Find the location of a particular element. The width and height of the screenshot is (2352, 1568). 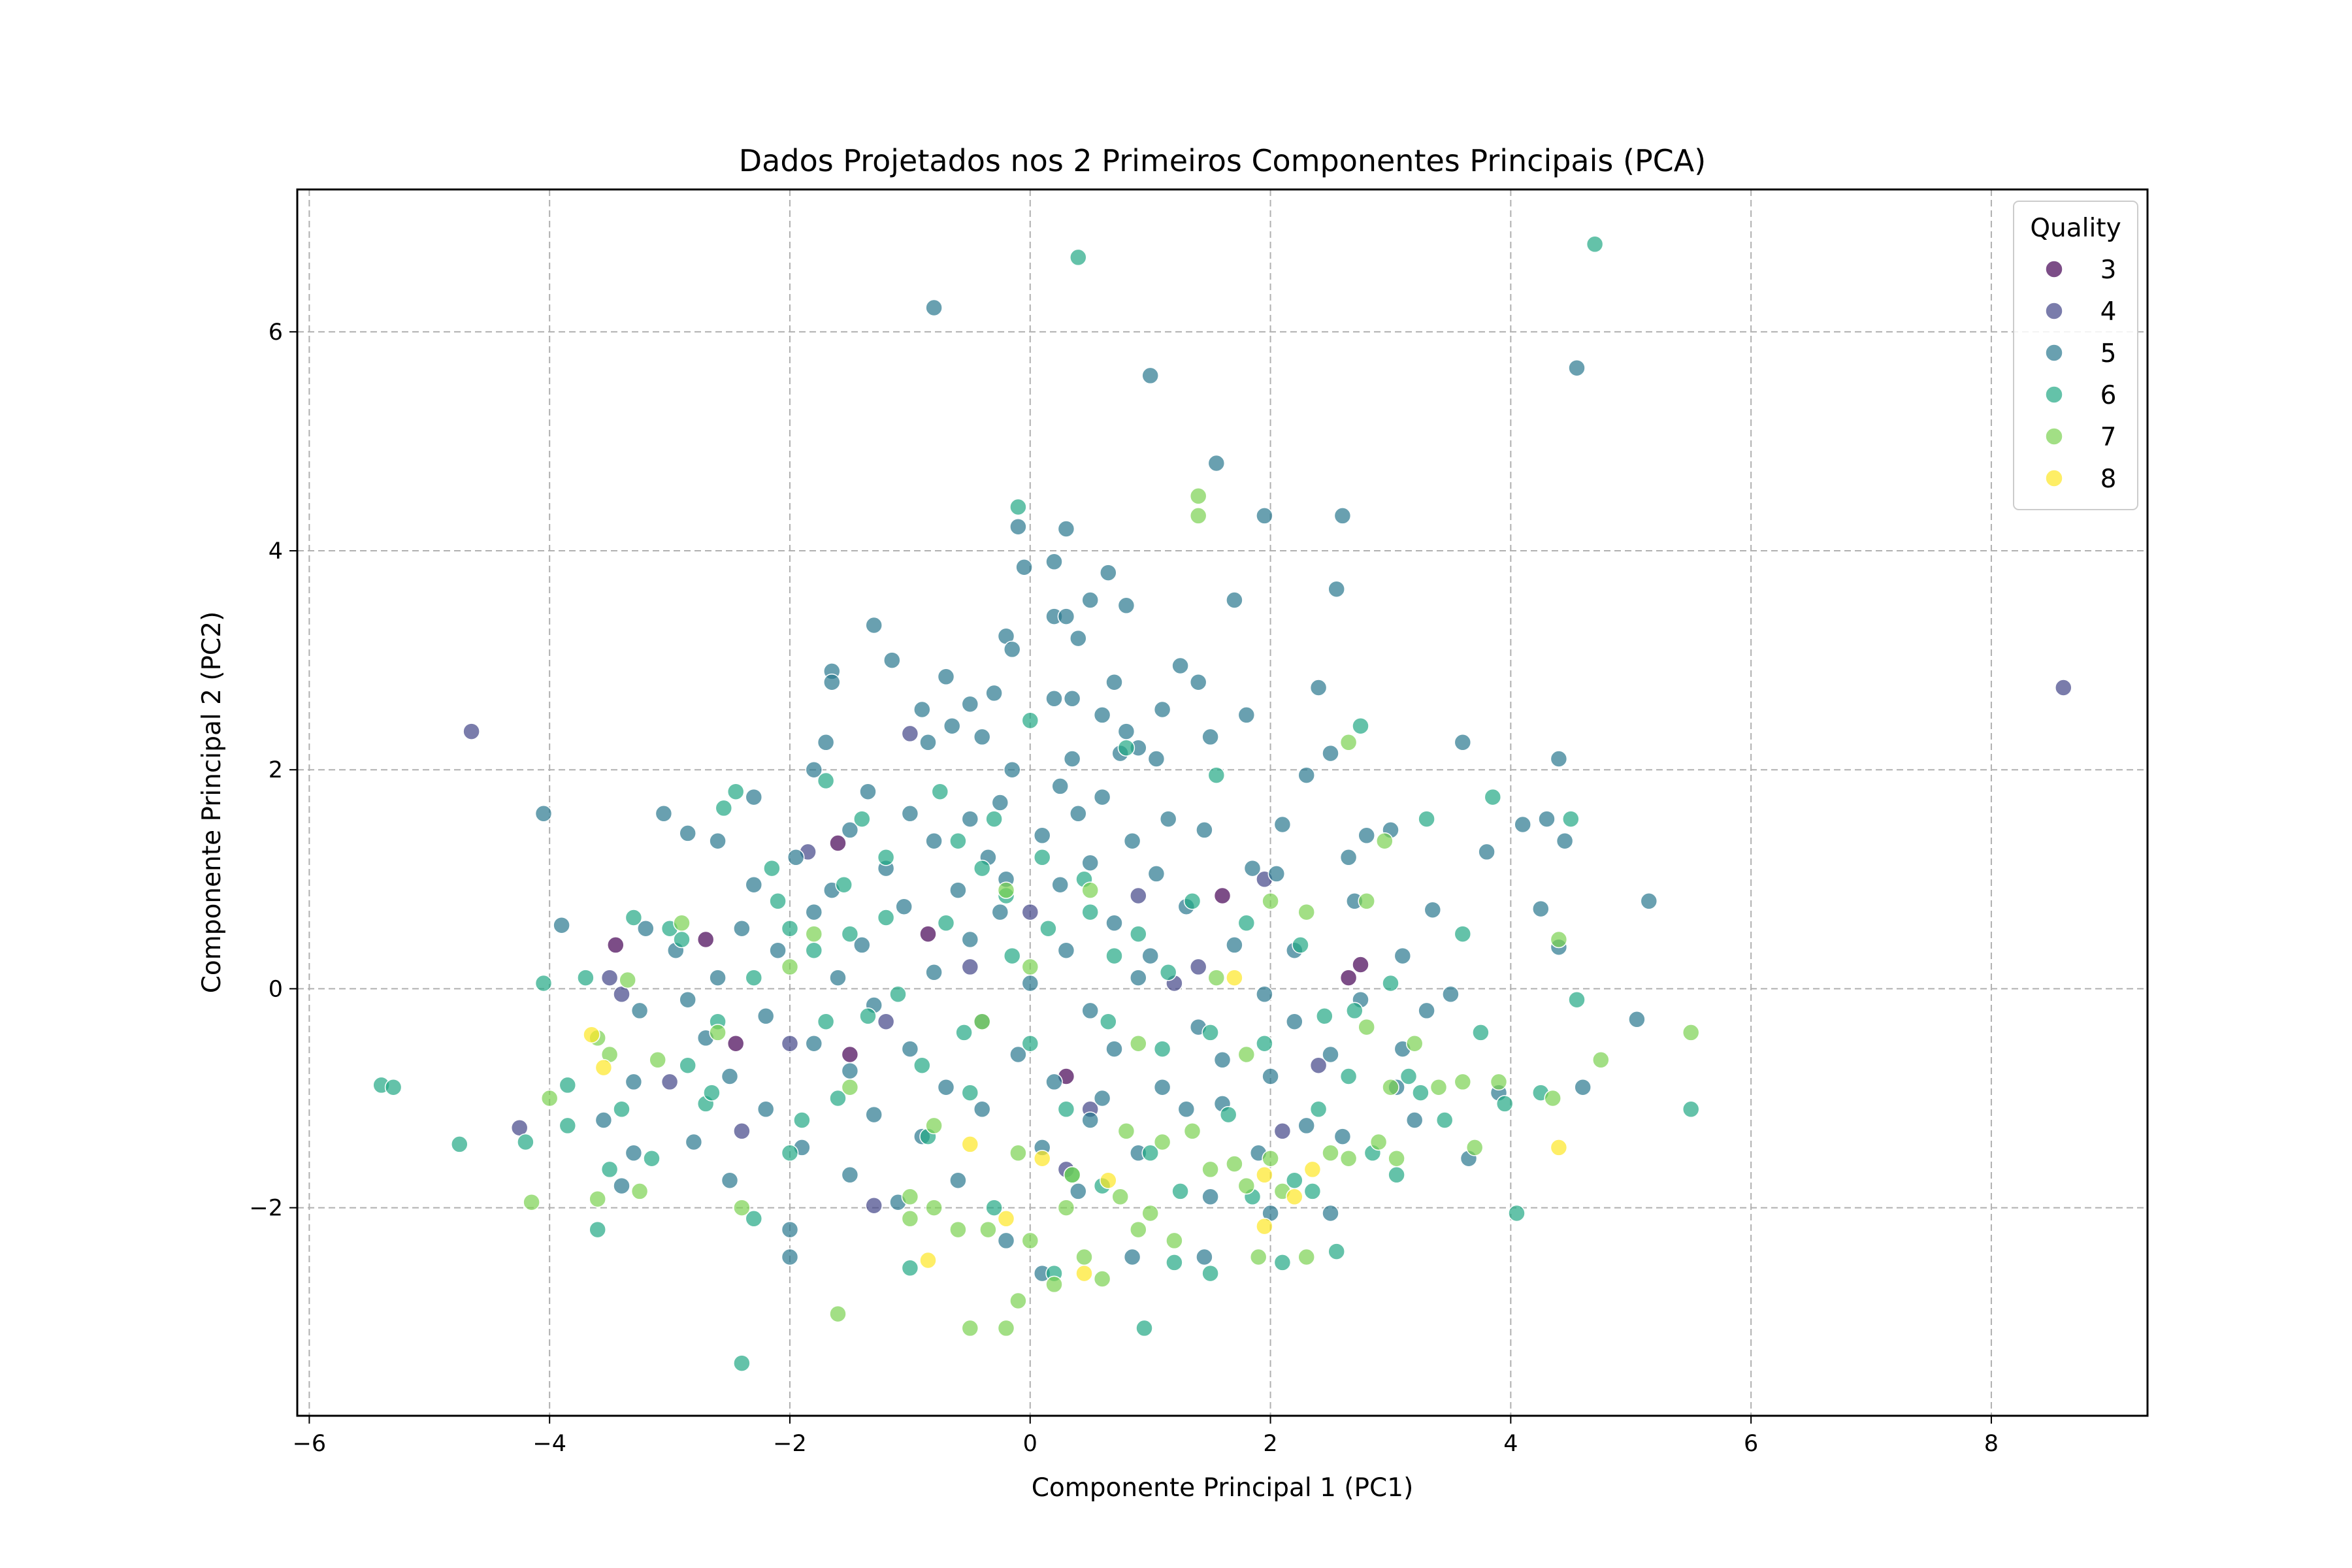

legend: Quality 3 4 5 6 7 8 is located at coordinates (2075, 355).